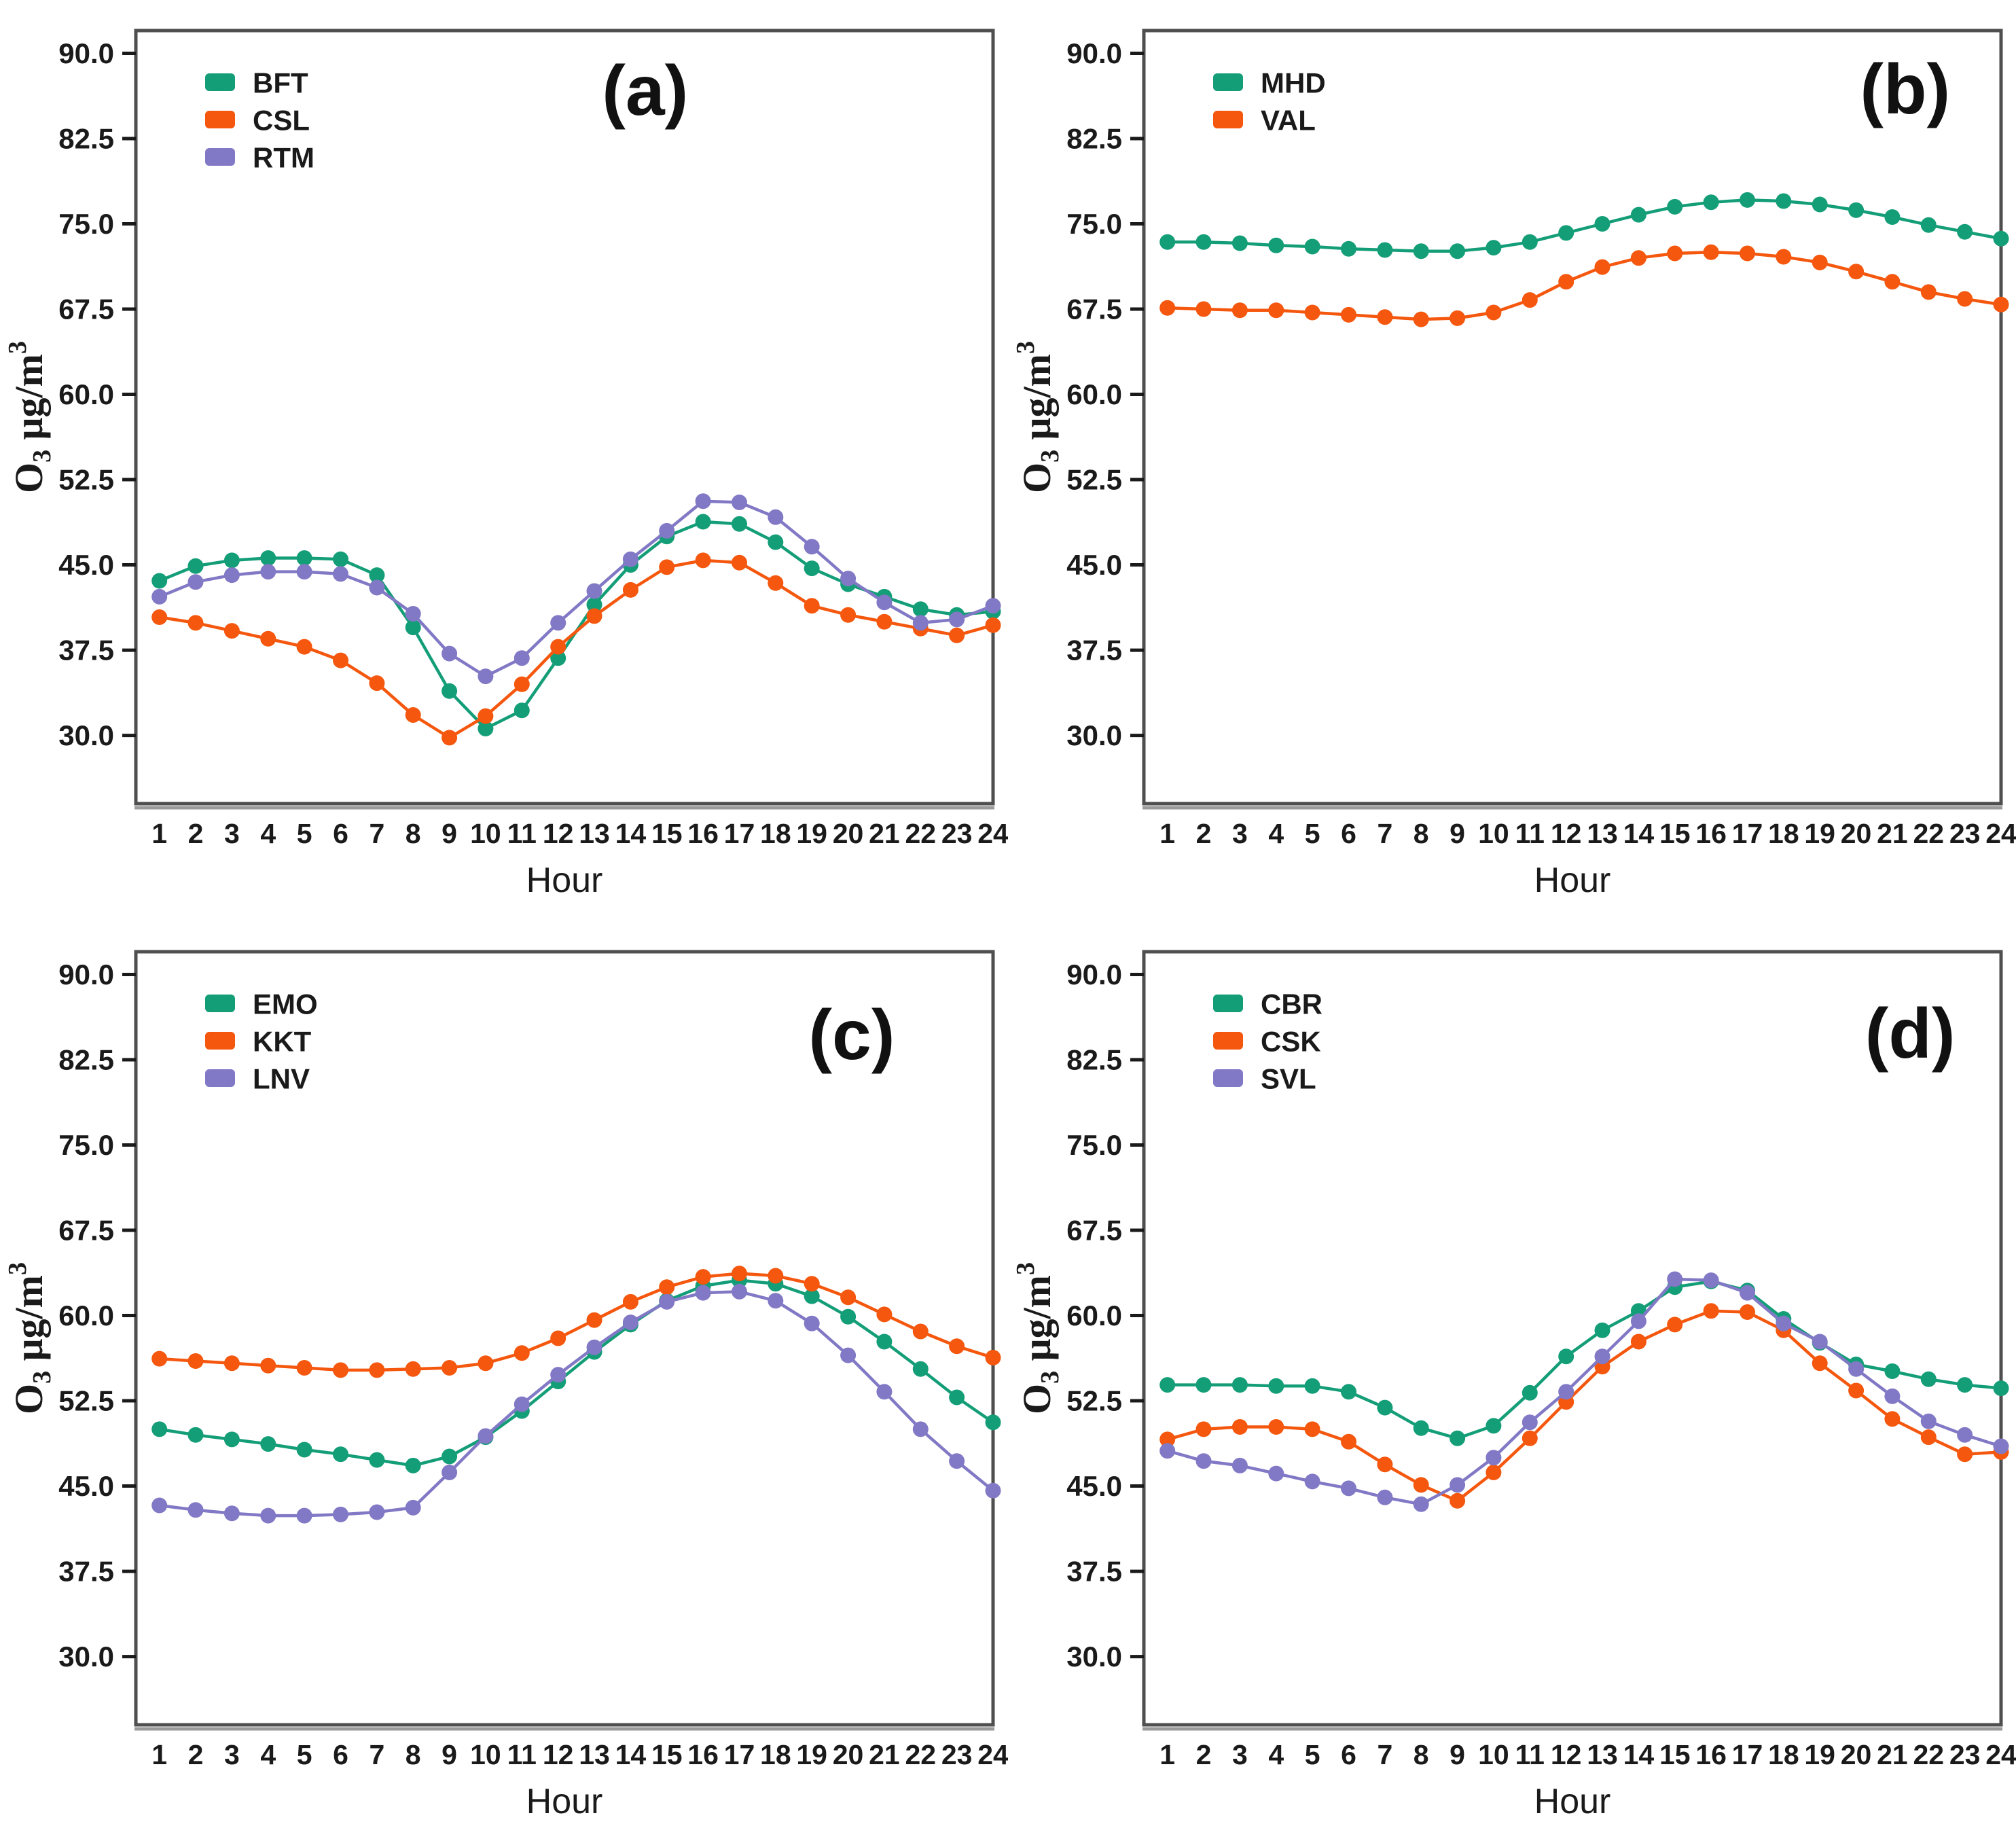  Describe the element at coordinates (920, 623) in the screenshot. I see `data-point-RTM-h22` at that location.